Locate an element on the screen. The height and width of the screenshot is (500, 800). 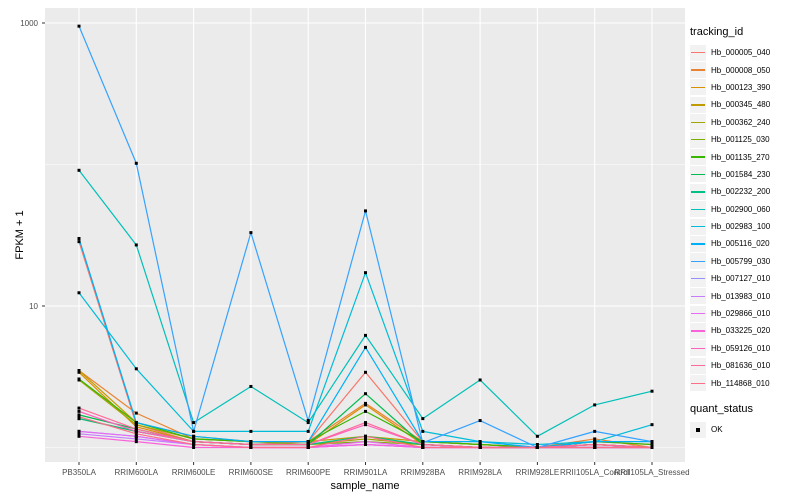
legend-item-label: Hb_000362_240 is located at coordinates (741, 122).